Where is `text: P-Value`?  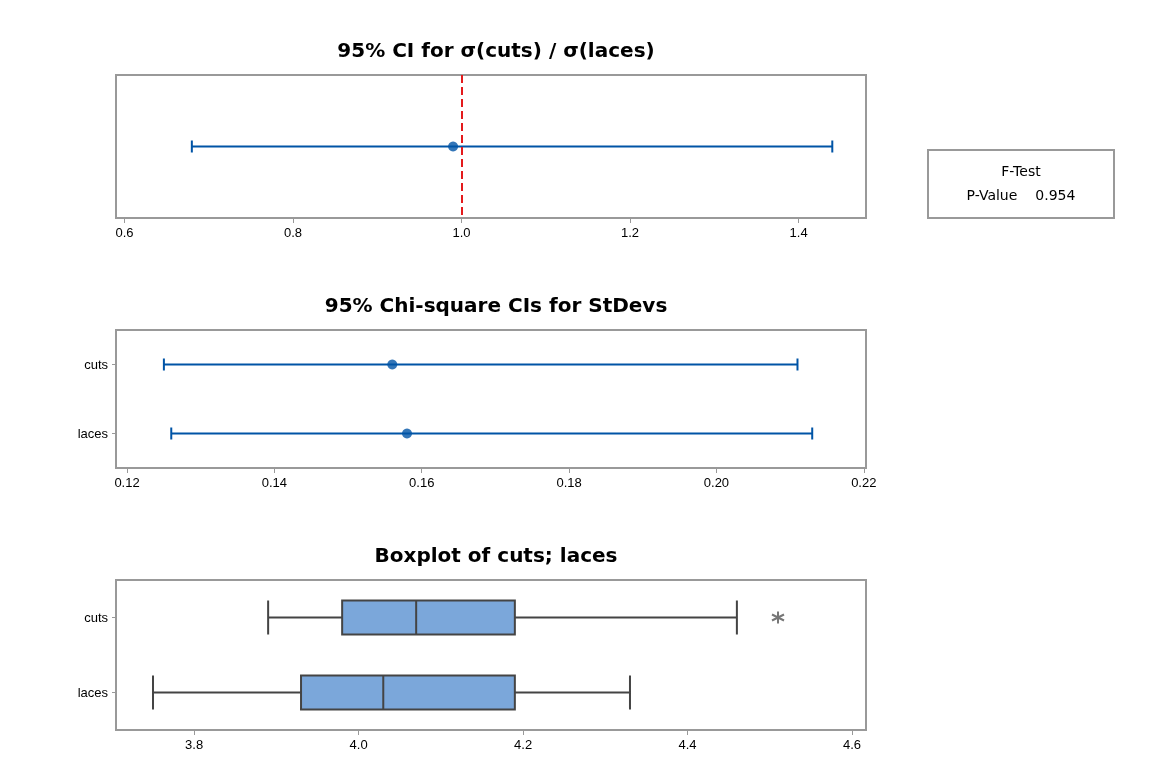 text: P-Value is located at coordinates (992, 195).